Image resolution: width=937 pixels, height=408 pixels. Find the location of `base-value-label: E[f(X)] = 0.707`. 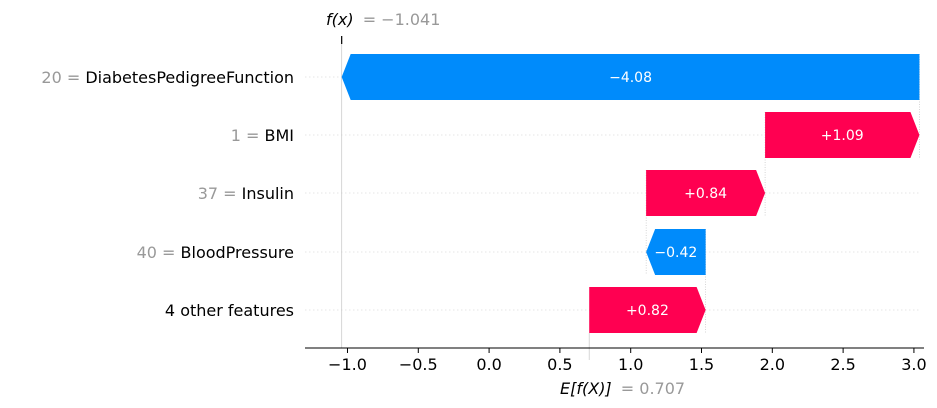

base-value-label: E[f(X)] = 0.707 is located at coordinates (622, 388).